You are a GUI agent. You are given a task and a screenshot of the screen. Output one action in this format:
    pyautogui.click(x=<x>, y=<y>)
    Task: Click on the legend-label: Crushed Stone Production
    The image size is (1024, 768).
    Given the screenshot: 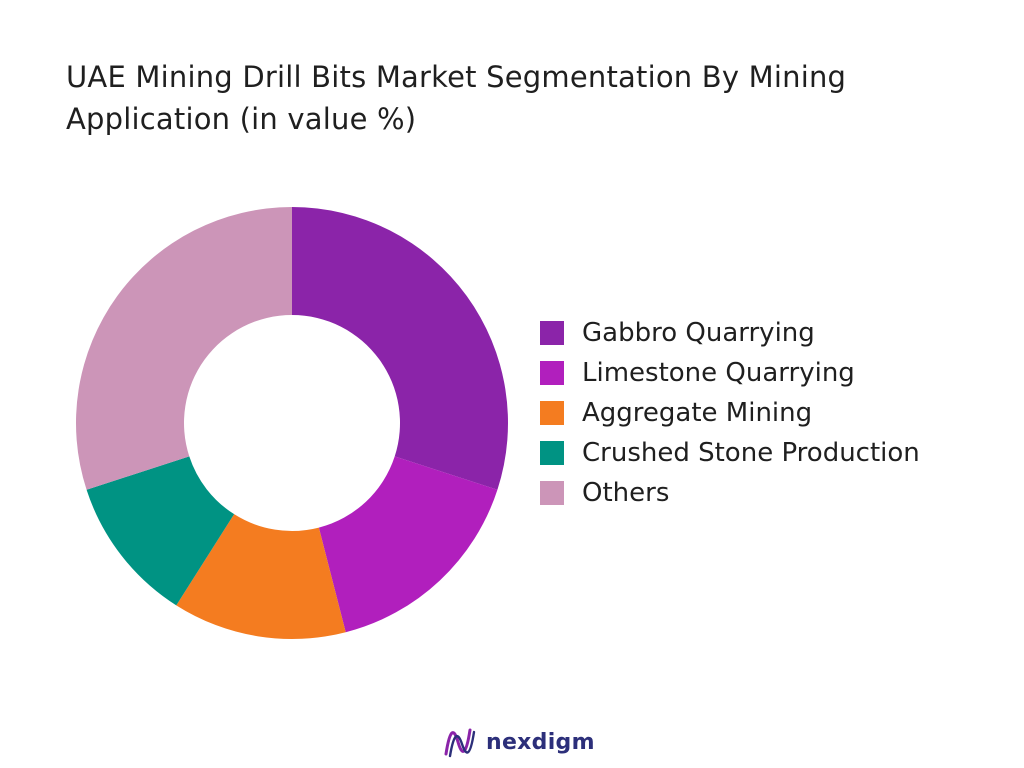 What is the action you would take?
    pyautogui.click(x=751, y=453)
    